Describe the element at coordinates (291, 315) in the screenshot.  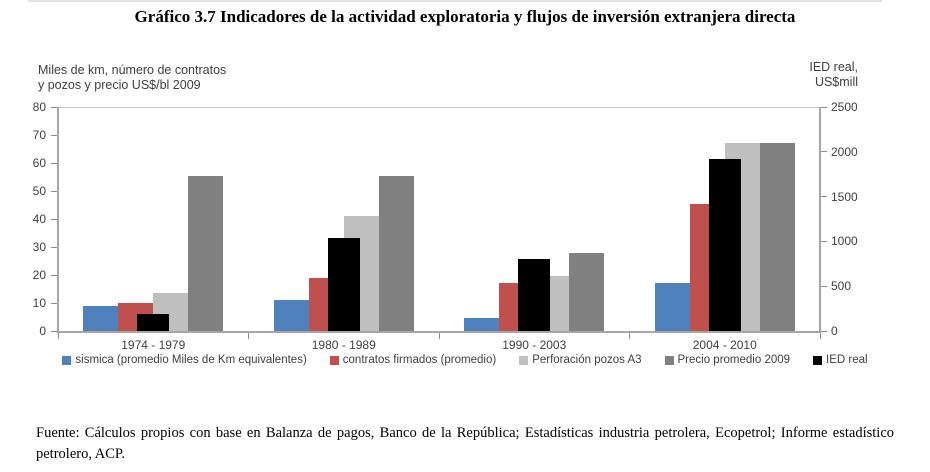
I see `bar-series0-cat1` at that location.